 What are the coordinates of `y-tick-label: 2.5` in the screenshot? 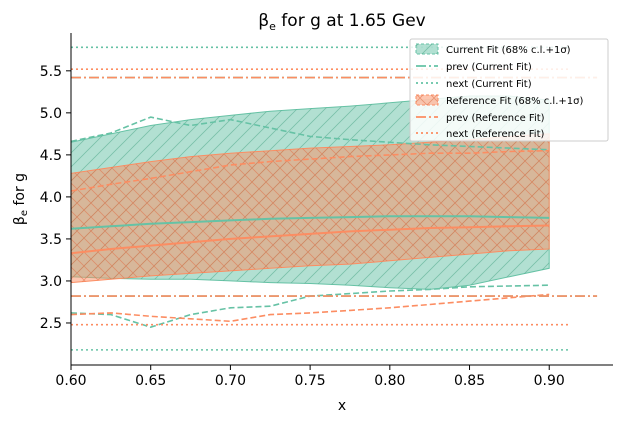 It's located at (51, 324).